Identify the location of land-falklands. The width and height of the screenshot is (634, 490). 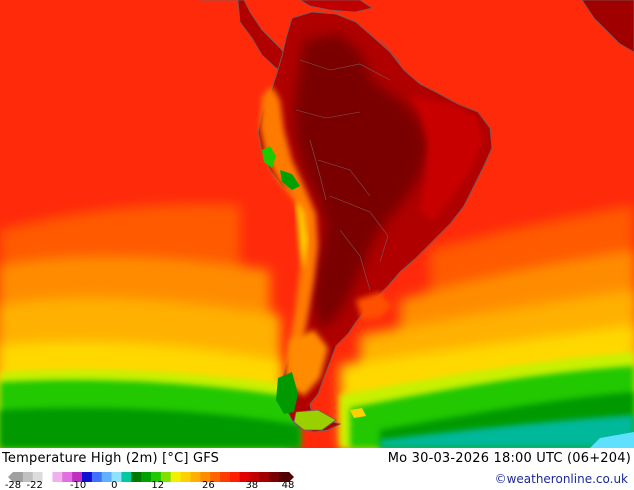
(358, 413).